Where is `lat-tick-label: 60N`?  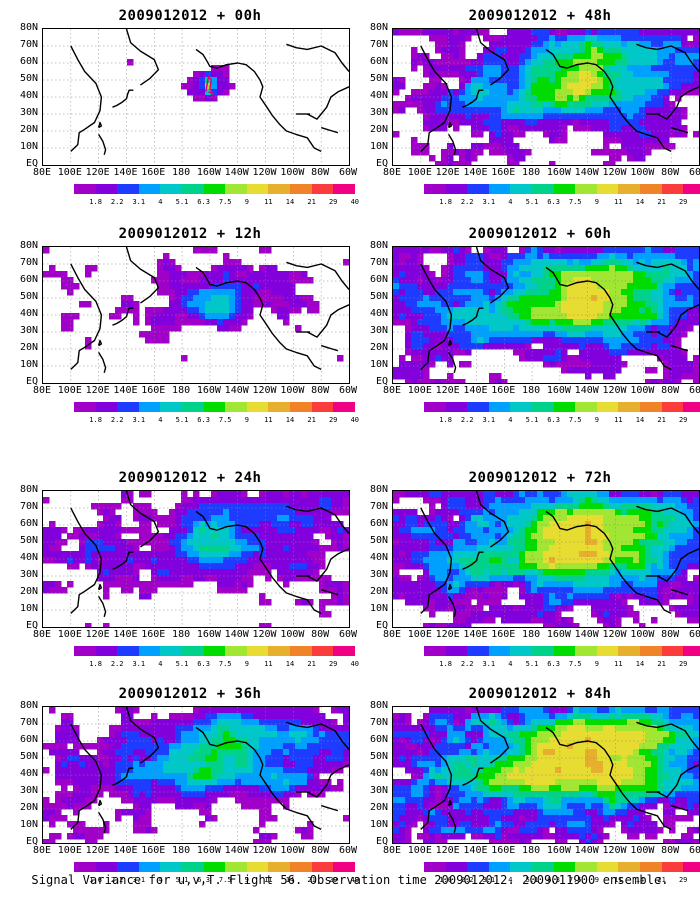 lat-tick-label: 60N is located at coordinates (28, 61).